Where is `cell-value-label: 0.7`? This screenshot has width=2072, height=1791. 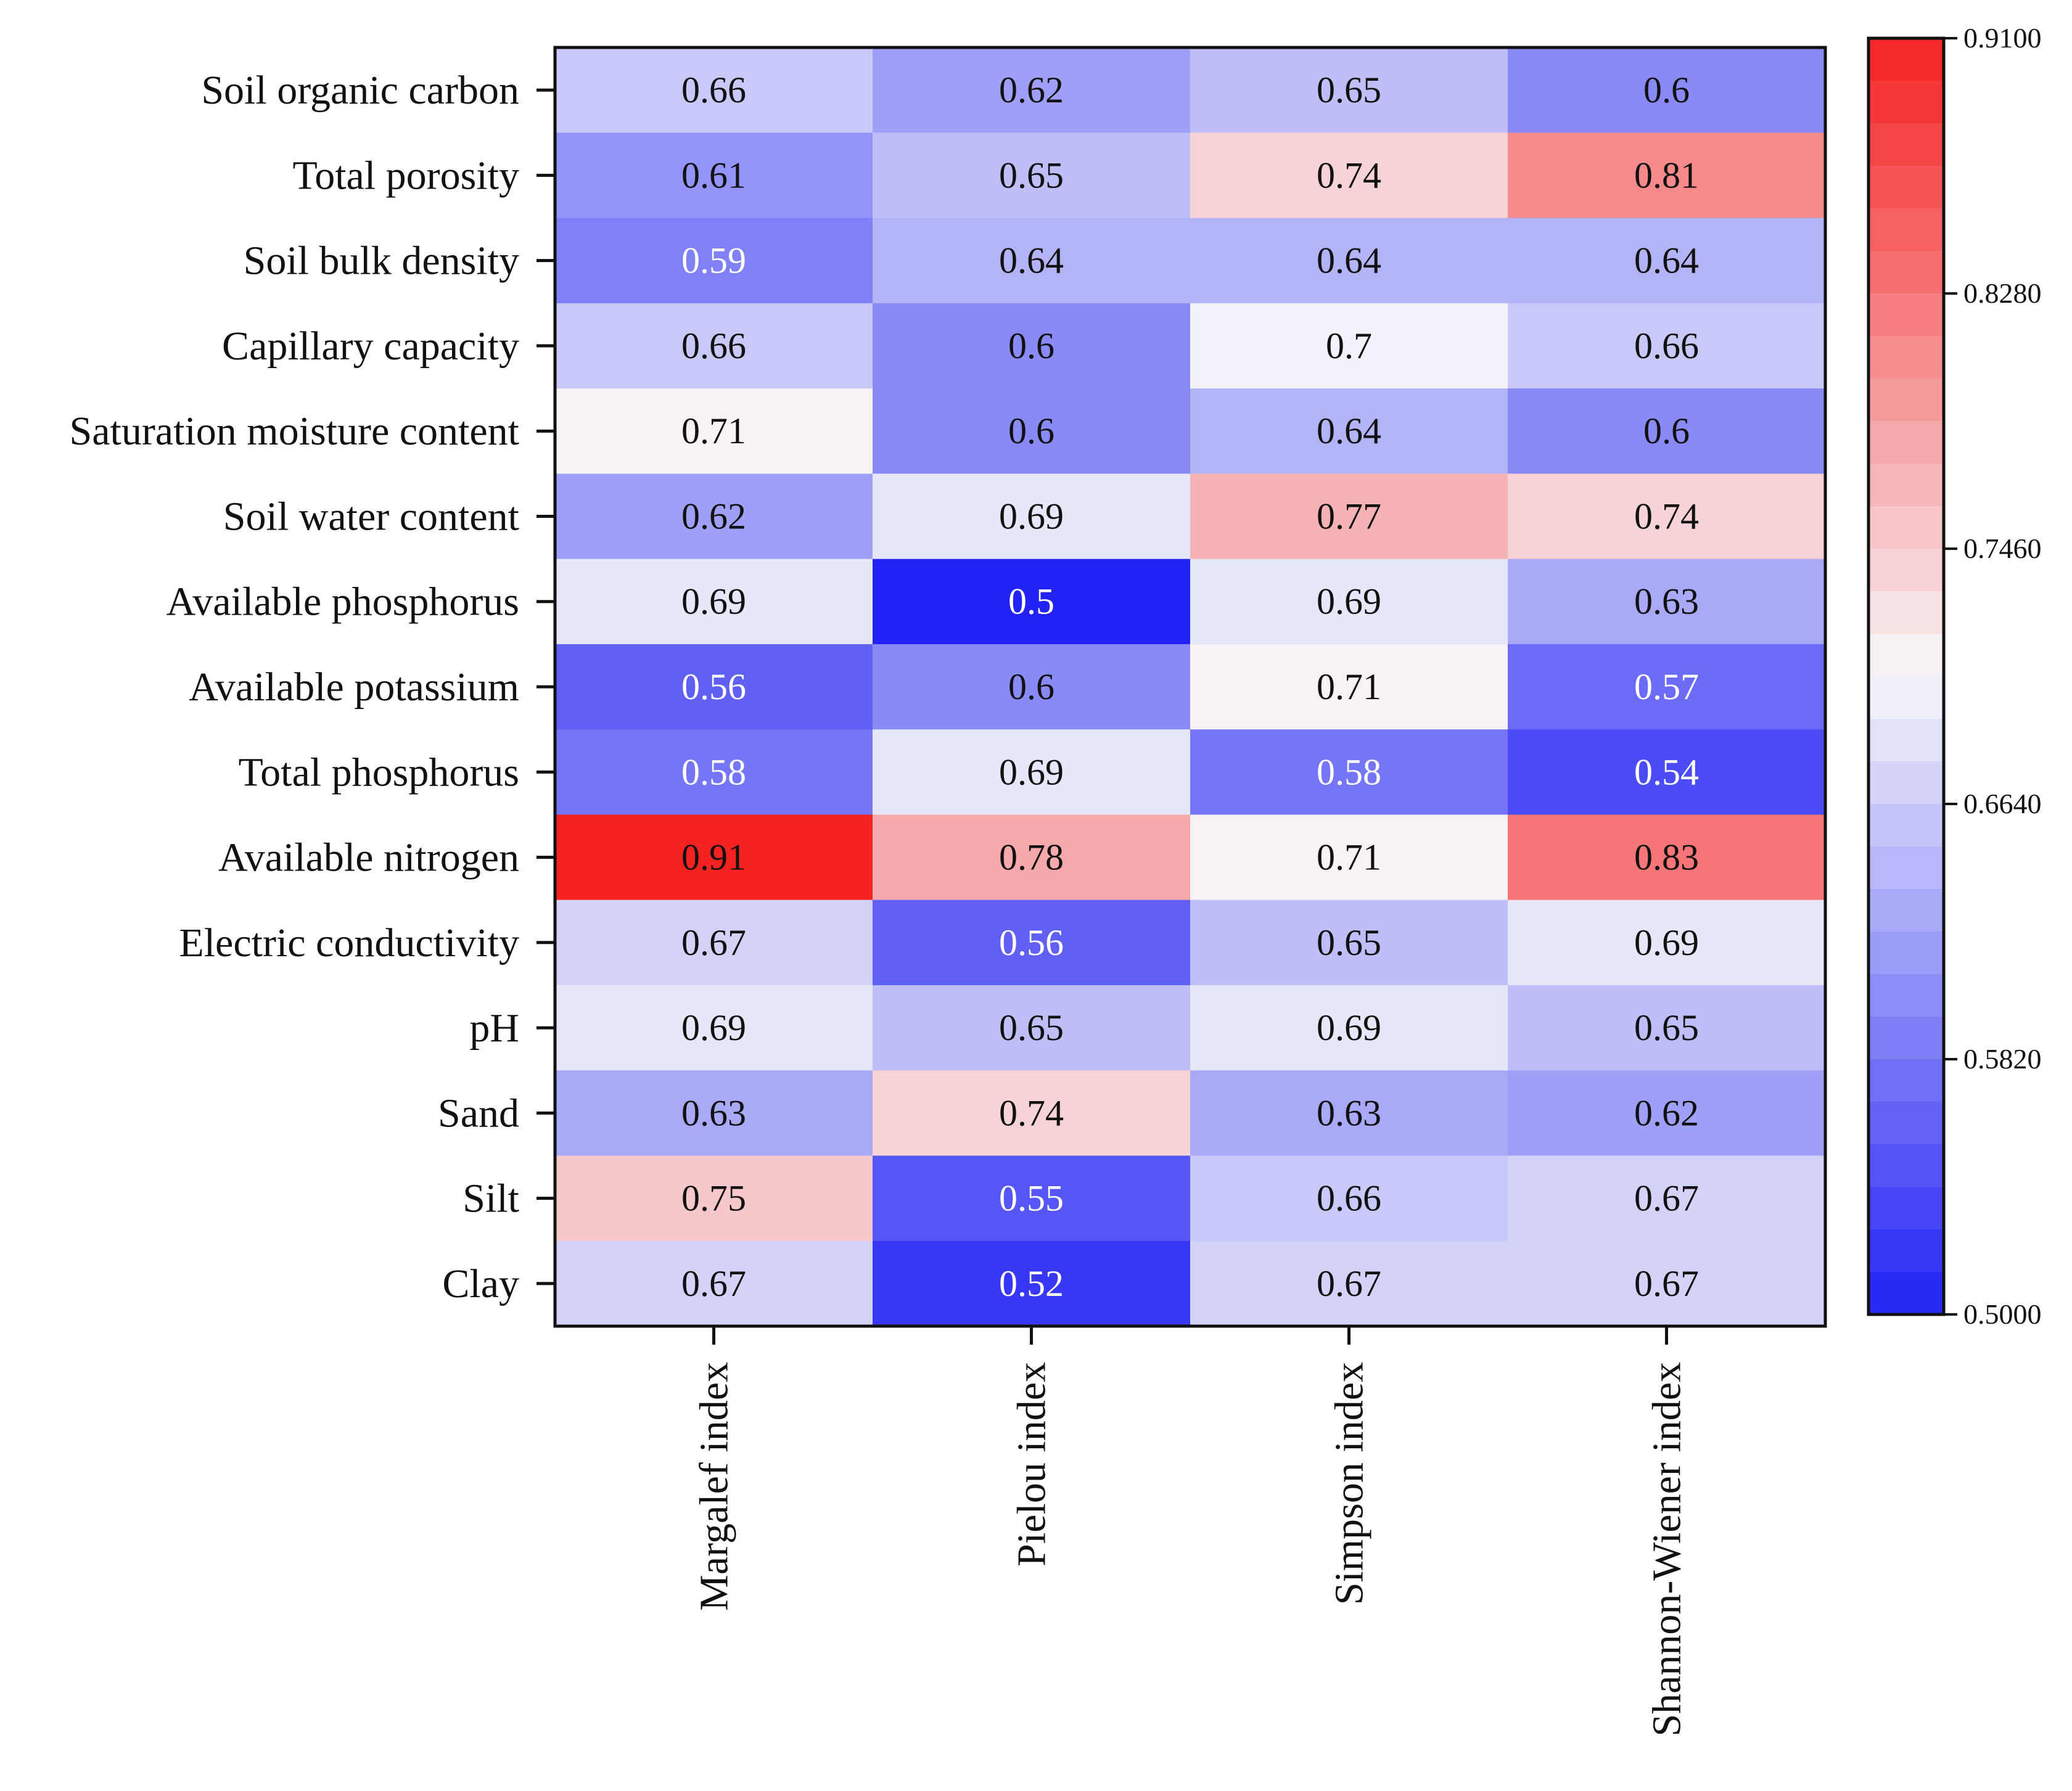
cell-value-label: 0.7 is located at coordinates (1349, 346).